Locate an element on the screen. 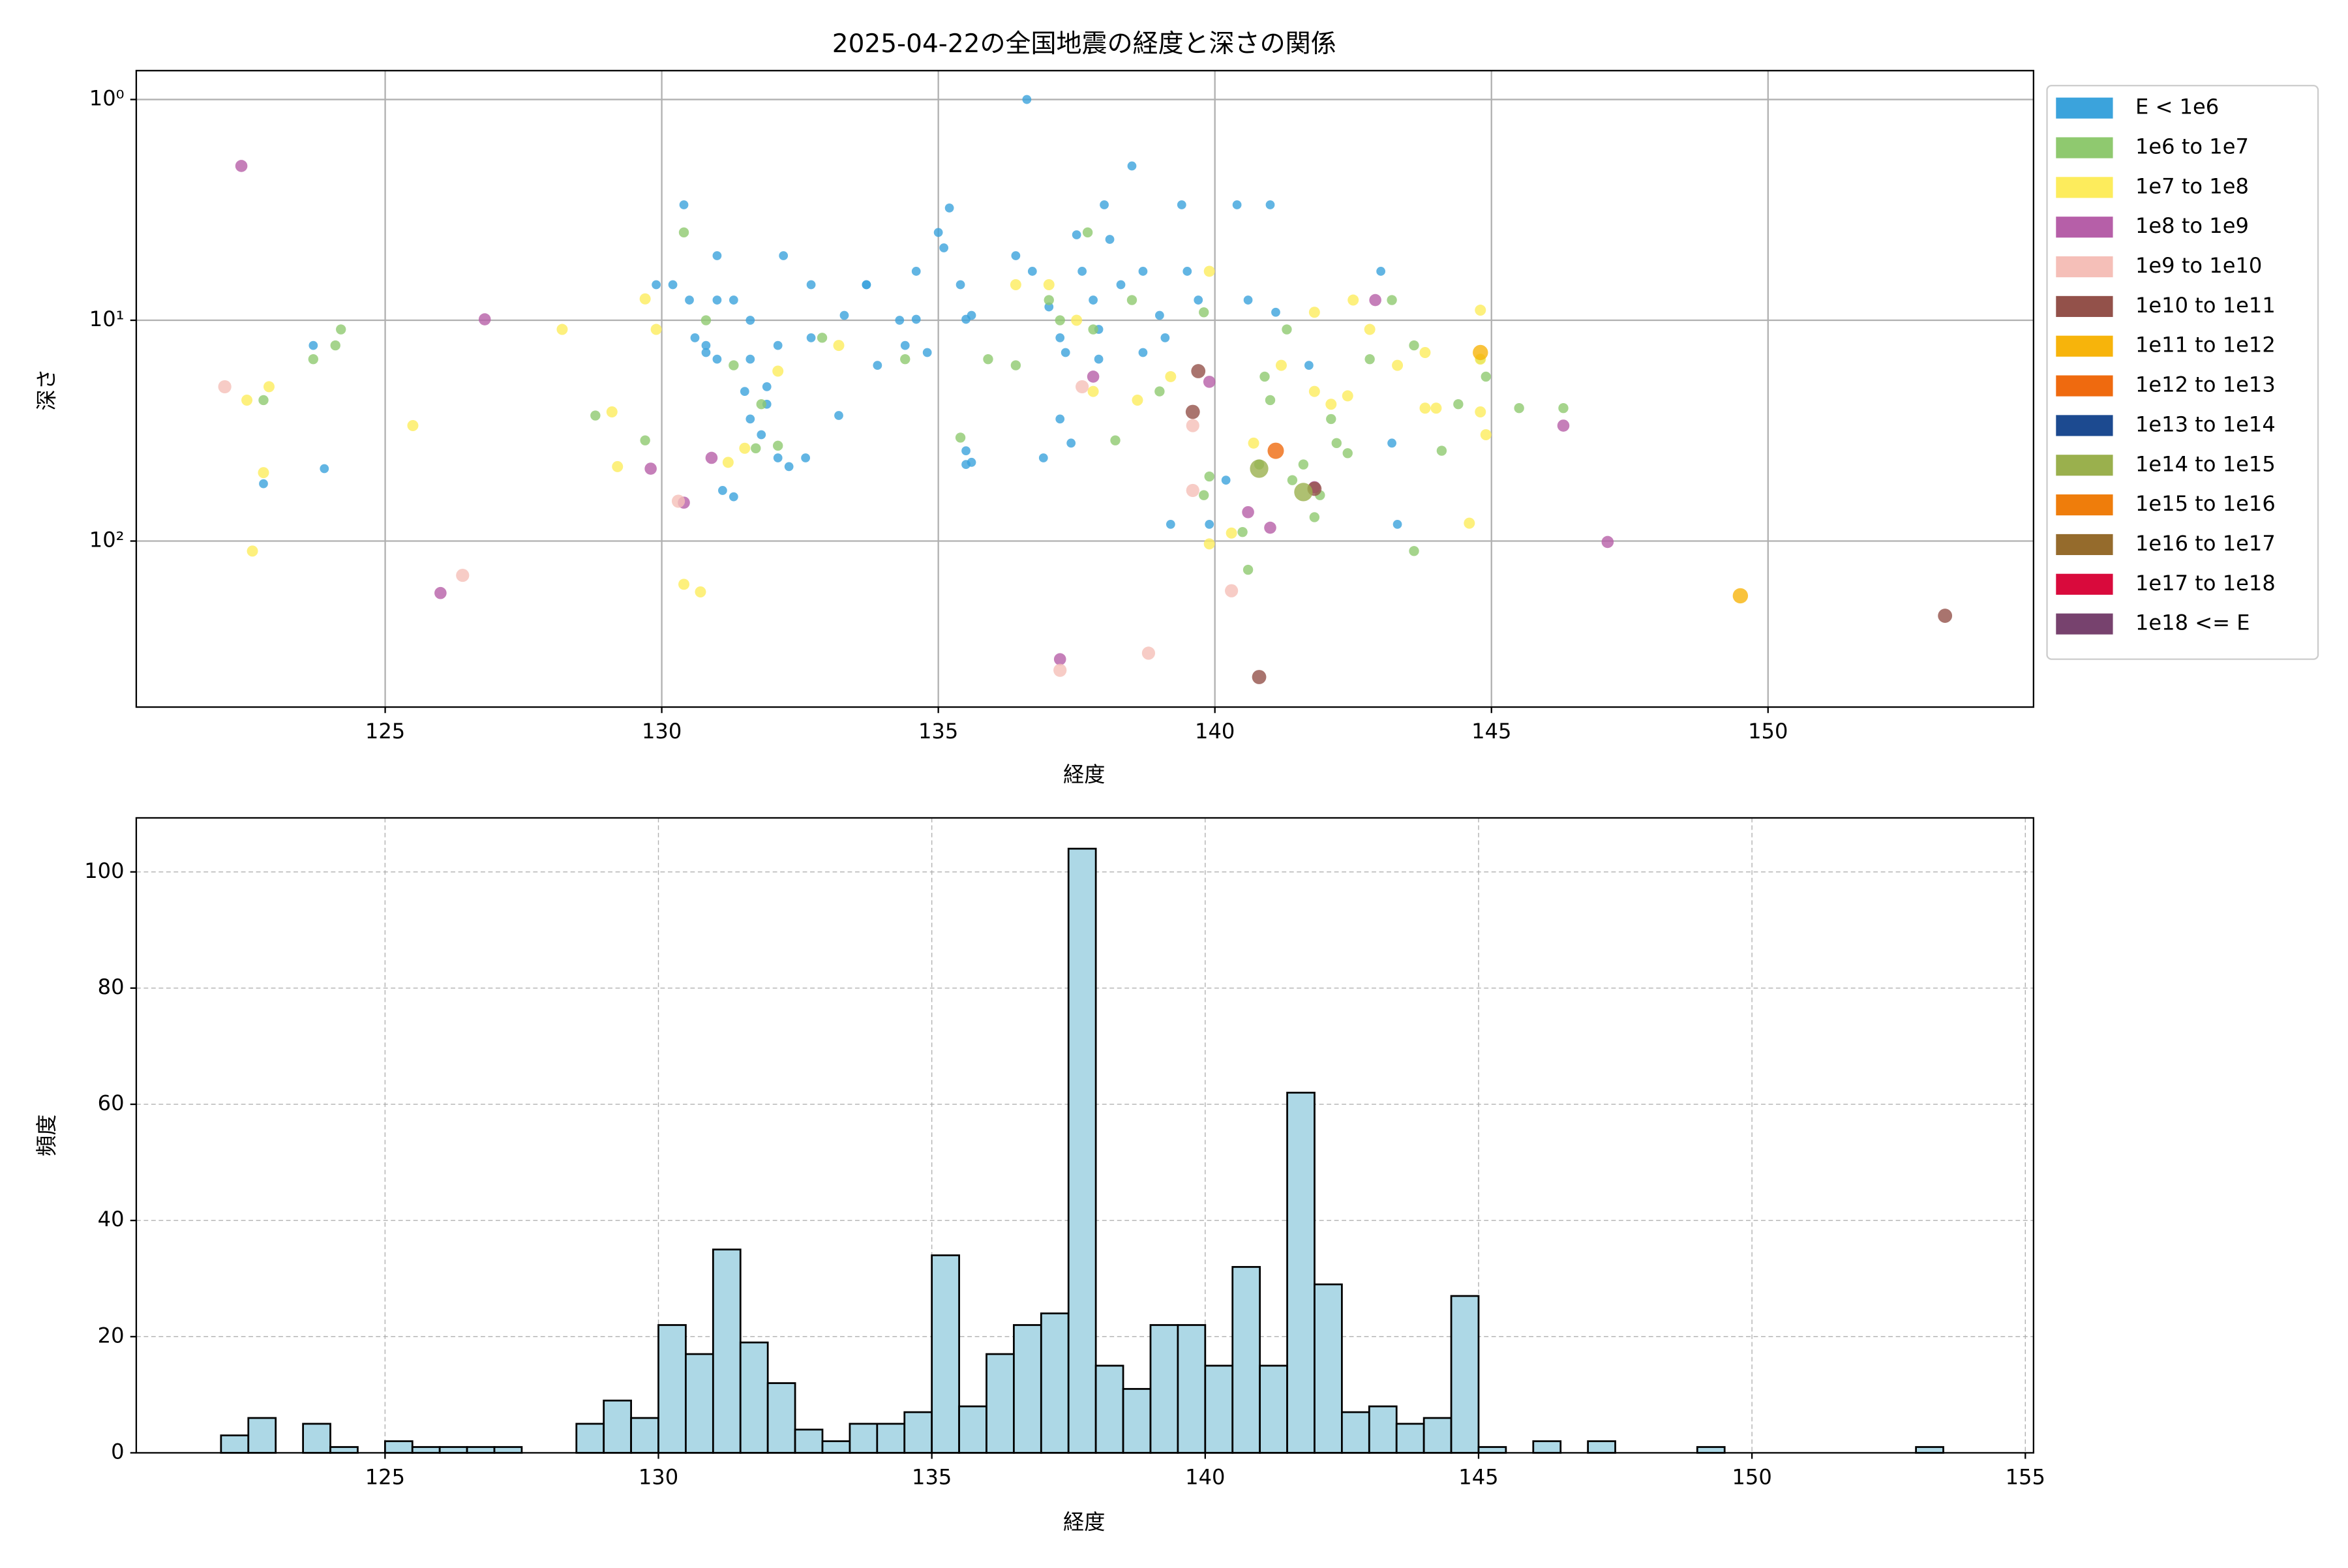  y-tick-label: 10² is located at coordinates (107, 540).